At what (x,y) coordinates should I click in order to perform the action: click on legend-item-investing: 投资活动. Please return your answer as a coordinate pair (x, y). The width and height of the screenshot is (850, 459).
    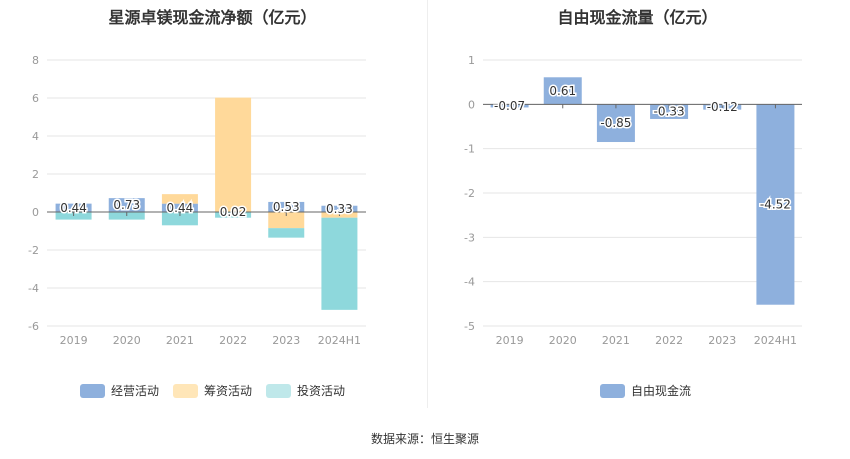
    Looking at the image, I should click on (305, 390).